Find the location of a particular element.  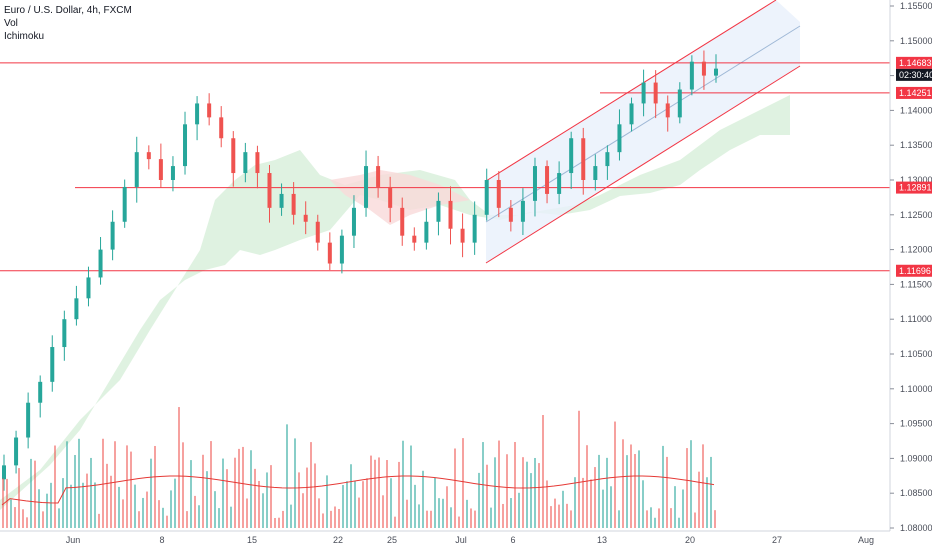

channel-mid-line is located at coordinates (643, 124).